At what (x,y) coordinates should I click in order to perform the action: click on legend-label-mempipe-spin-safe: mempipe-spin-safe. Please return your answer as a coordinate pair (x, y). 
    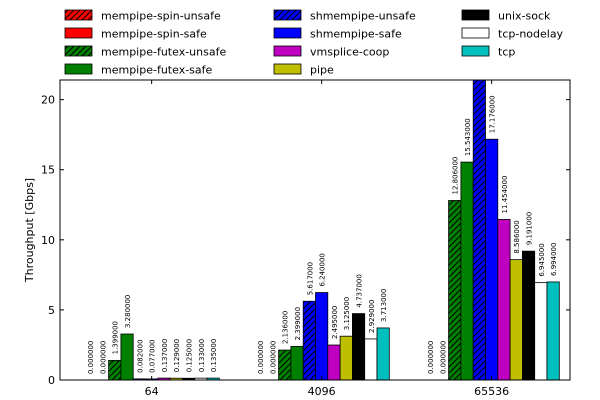
    Looking at the image, I should click on (154, 34).